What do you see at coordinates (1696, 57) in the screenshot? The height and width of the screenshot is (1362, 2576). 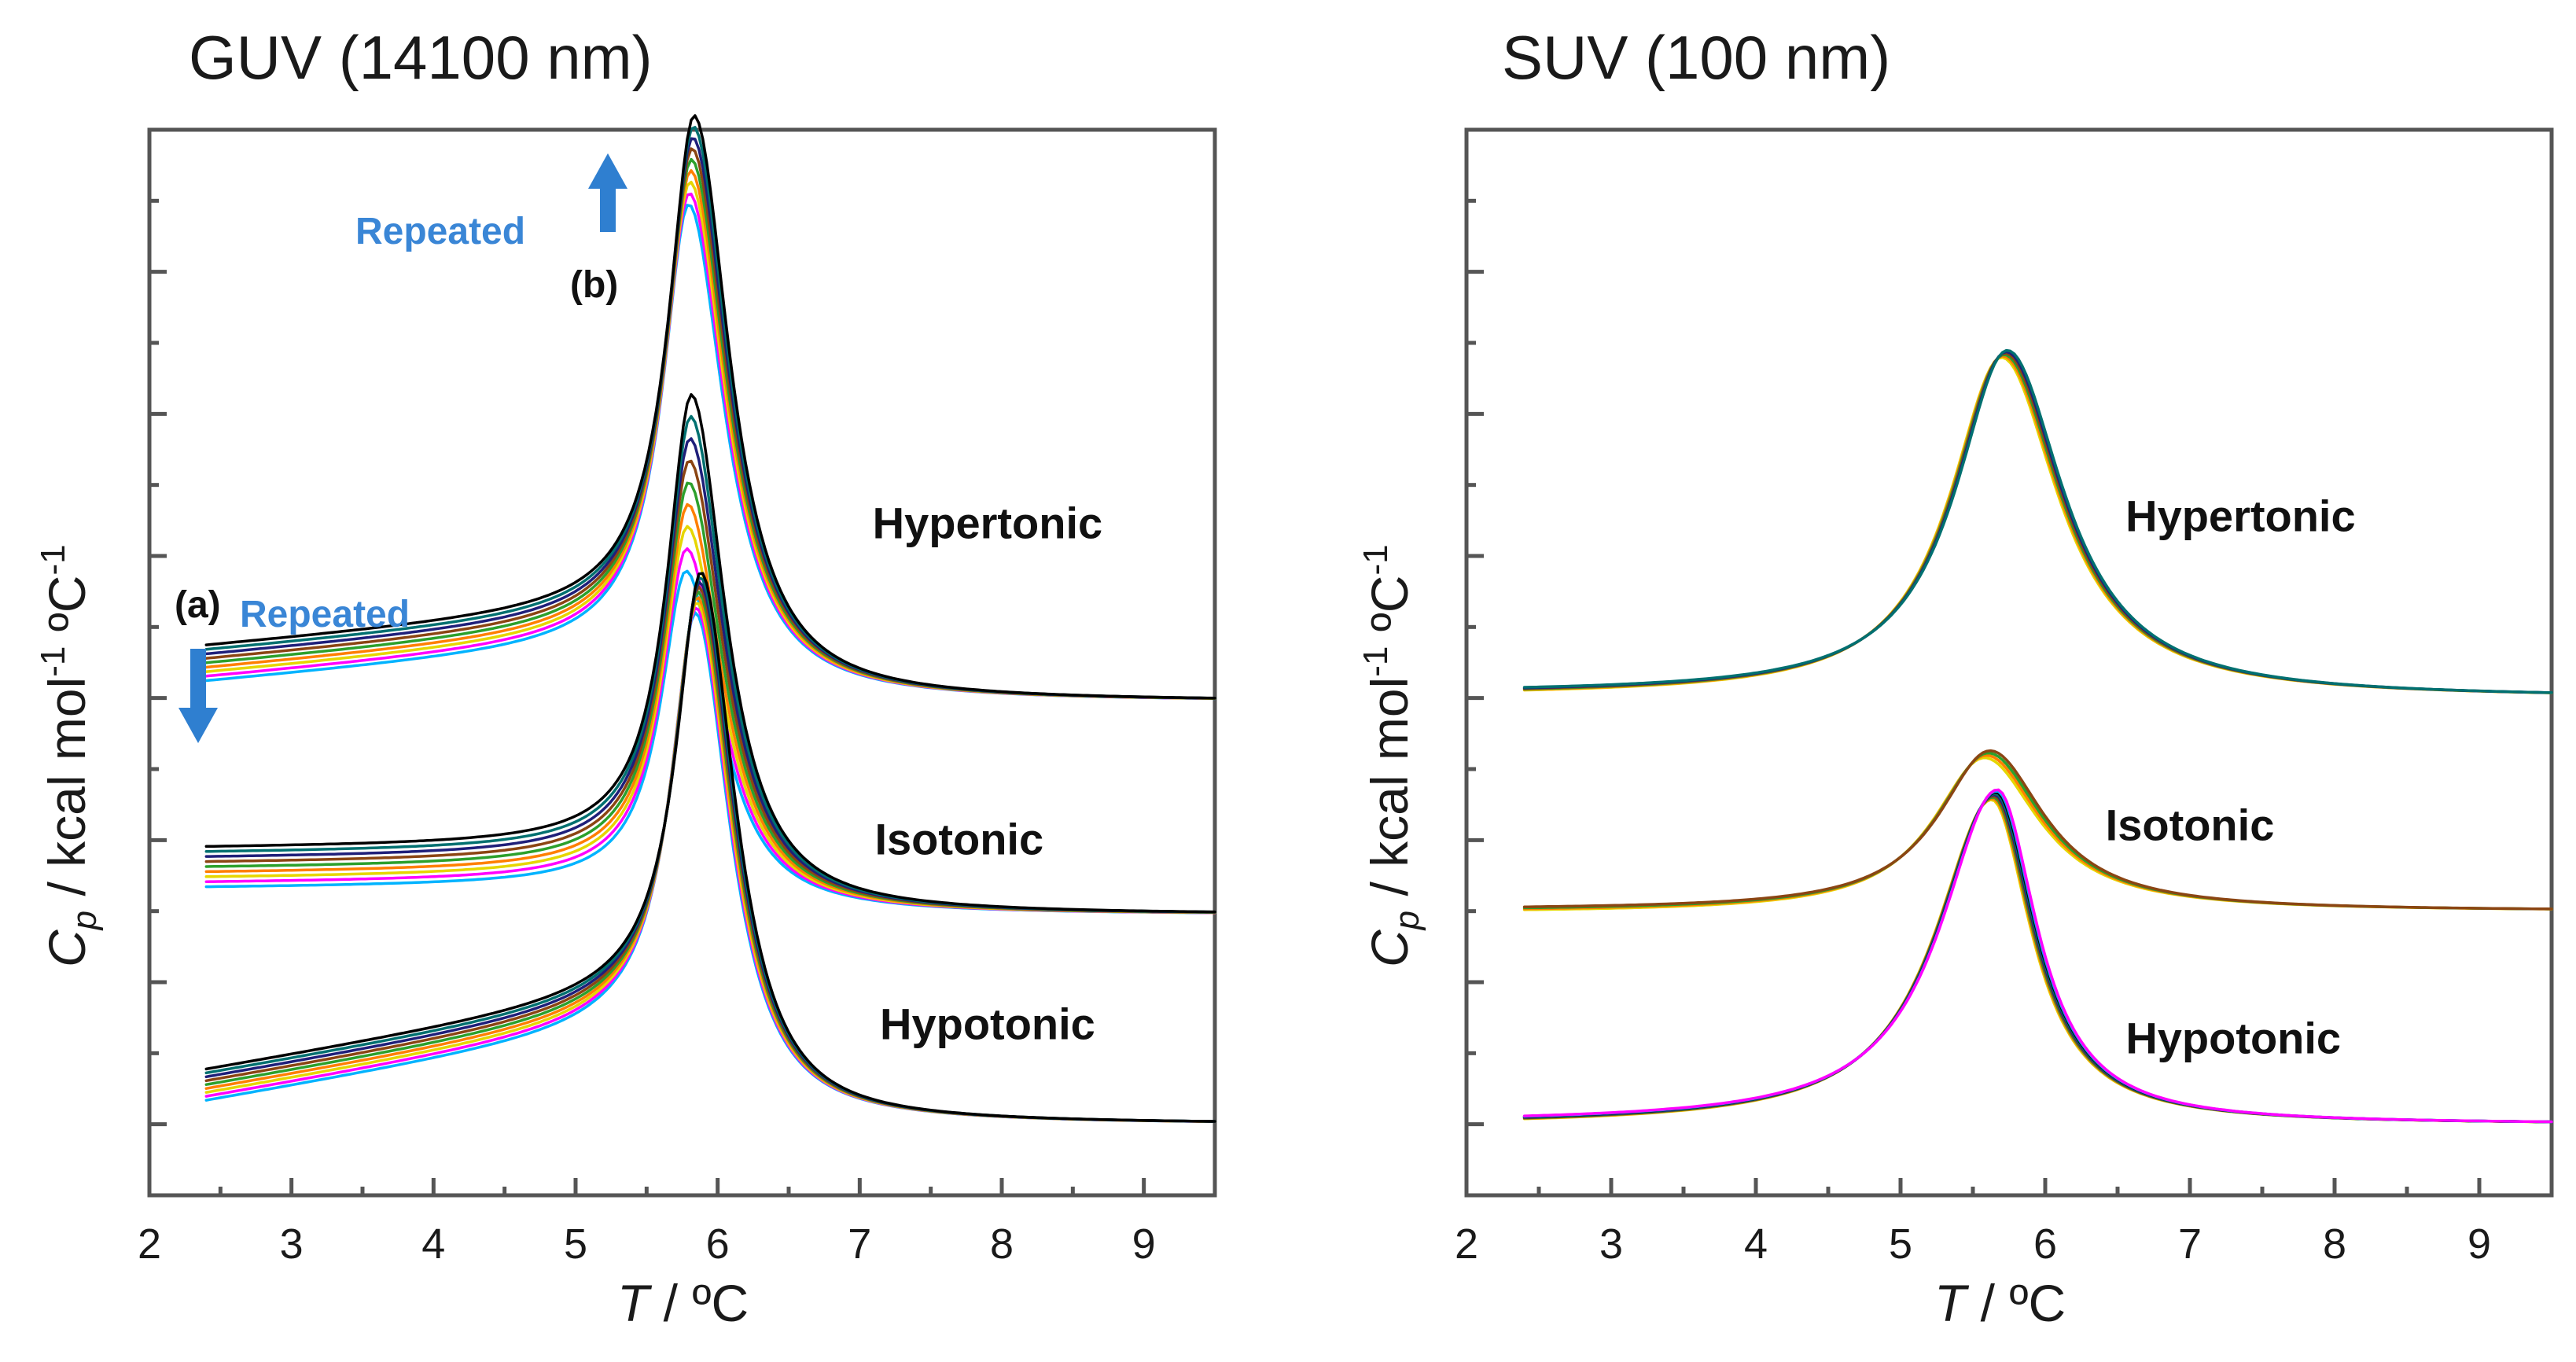 I see `panel-title-suv: SUV (100 nm)` at bounding box center [1696, 57].